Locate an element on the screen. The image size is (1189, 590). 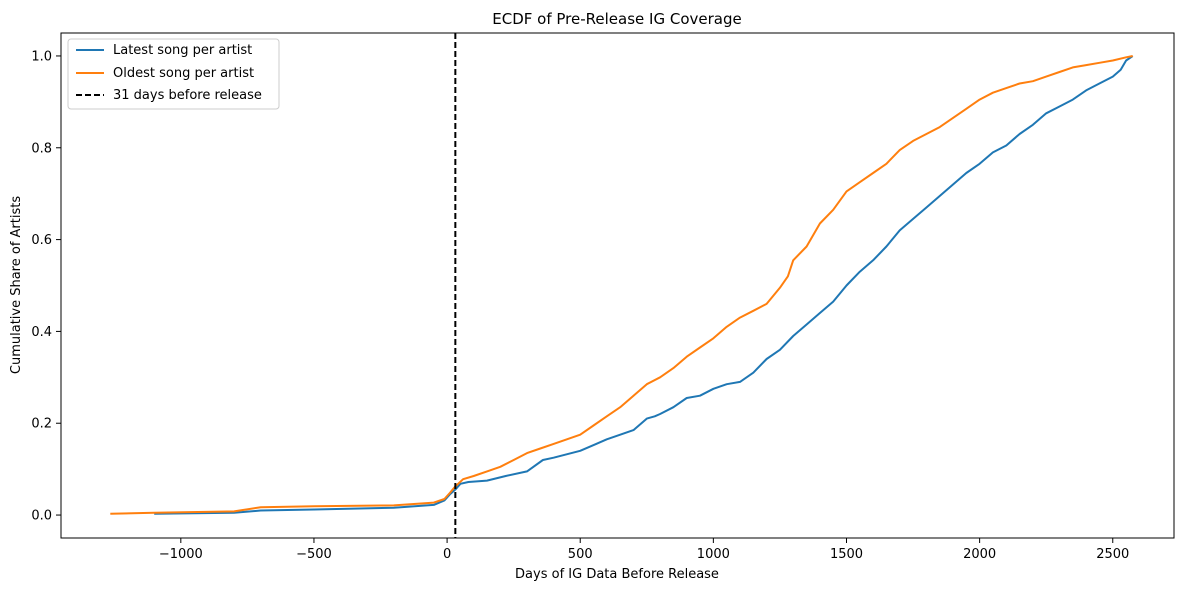
legend-label-vline: 31 days before release is located at coordinates (187, 95).